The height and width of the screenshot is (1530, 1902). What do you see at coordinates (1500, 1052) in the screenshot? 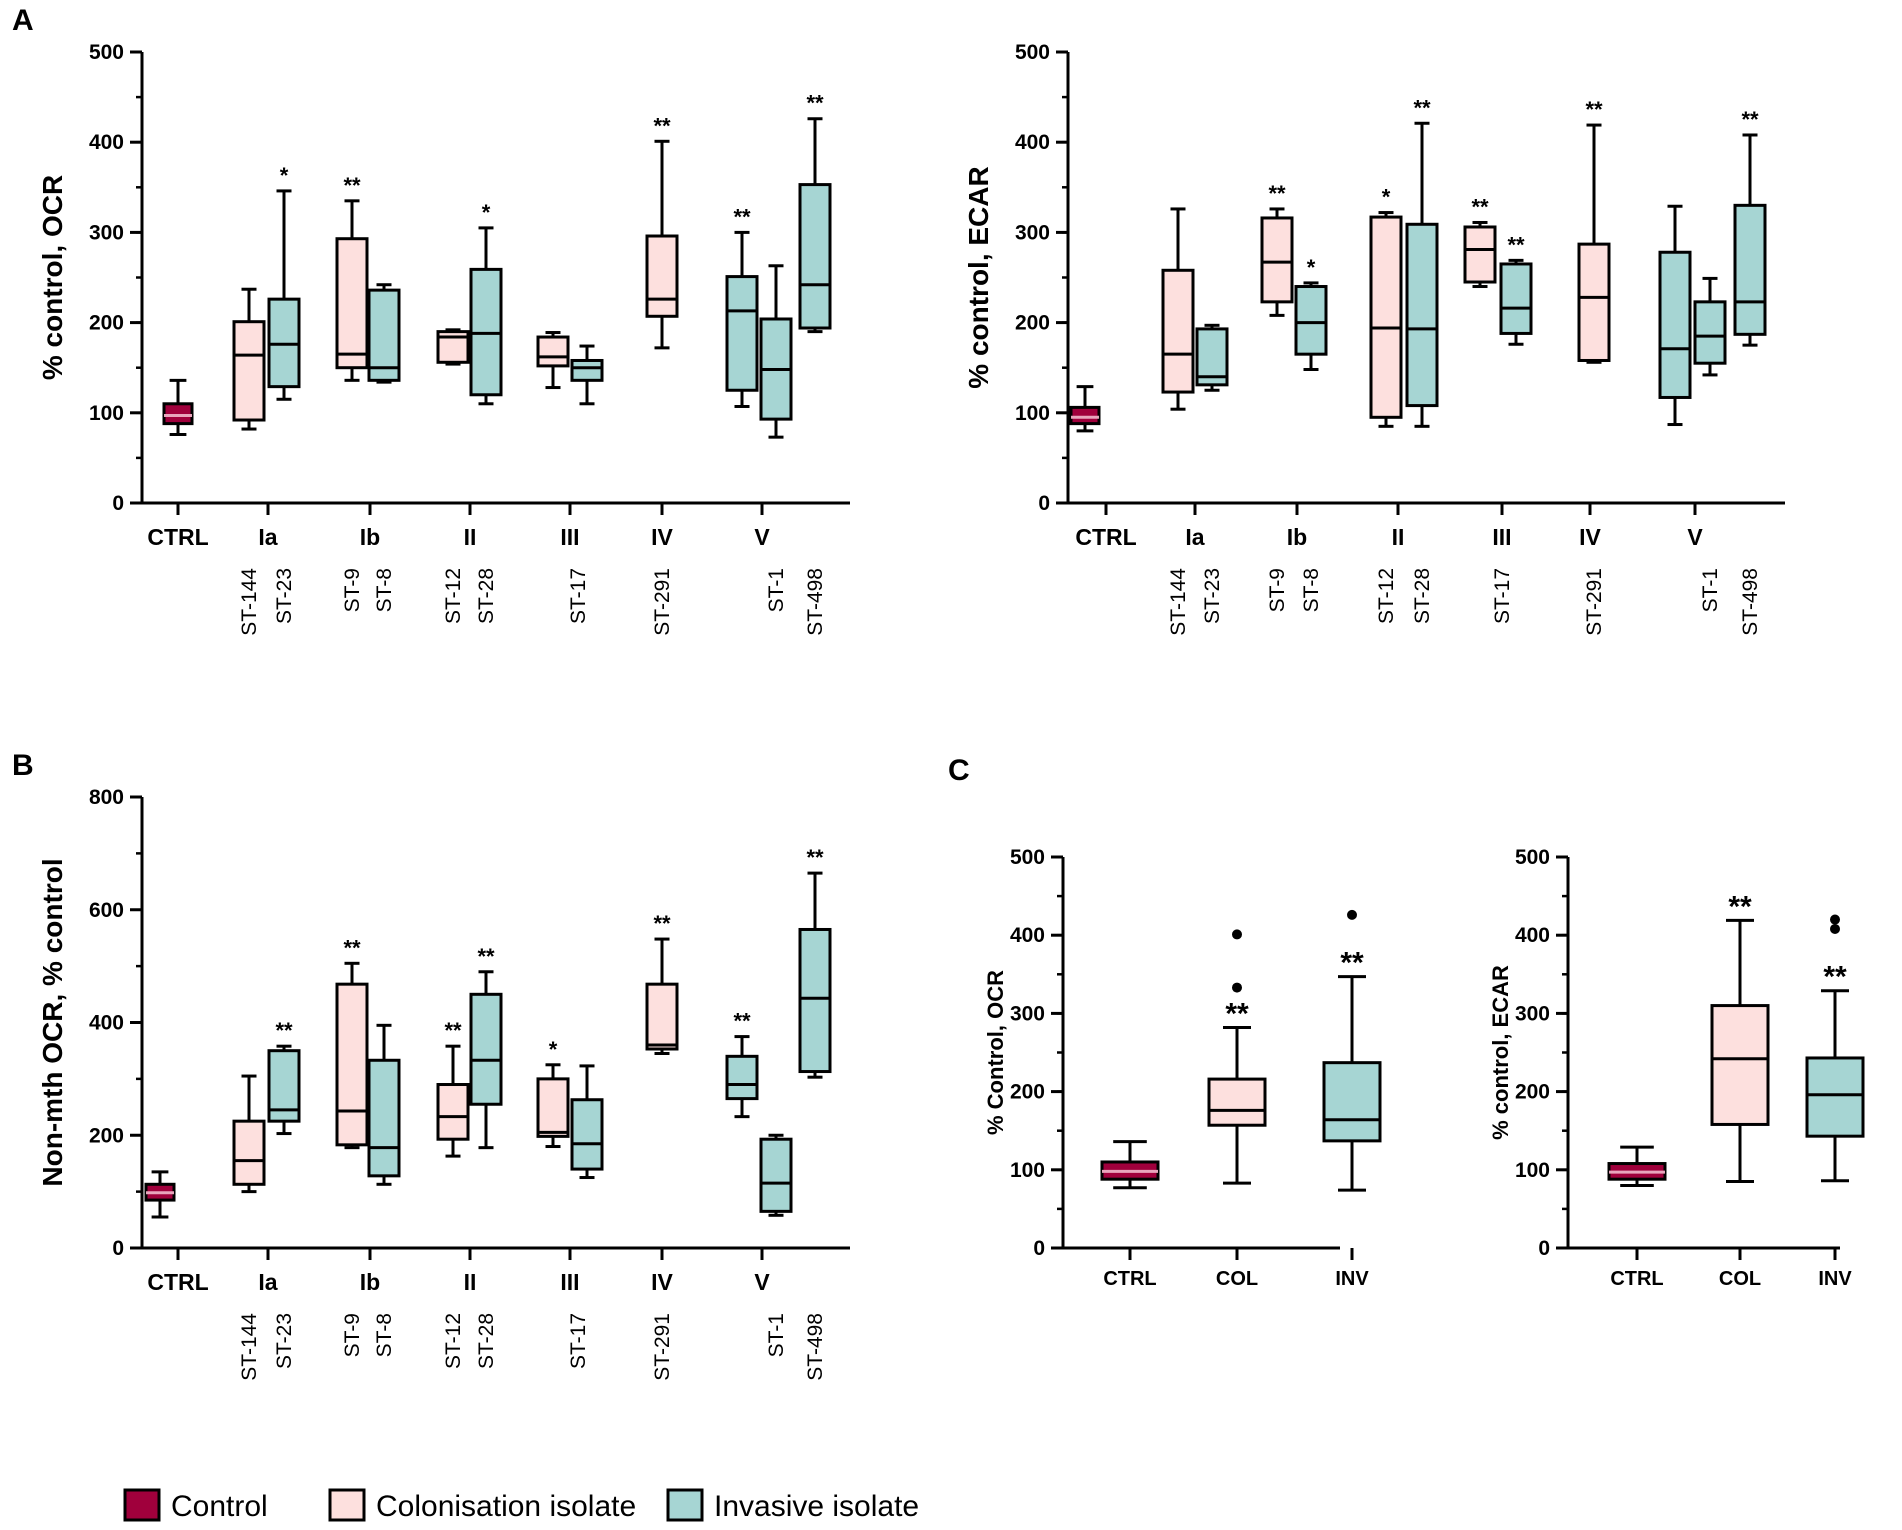
I see `y-axis-title: % control, ECAR` at bounding box center [1500, 1052].